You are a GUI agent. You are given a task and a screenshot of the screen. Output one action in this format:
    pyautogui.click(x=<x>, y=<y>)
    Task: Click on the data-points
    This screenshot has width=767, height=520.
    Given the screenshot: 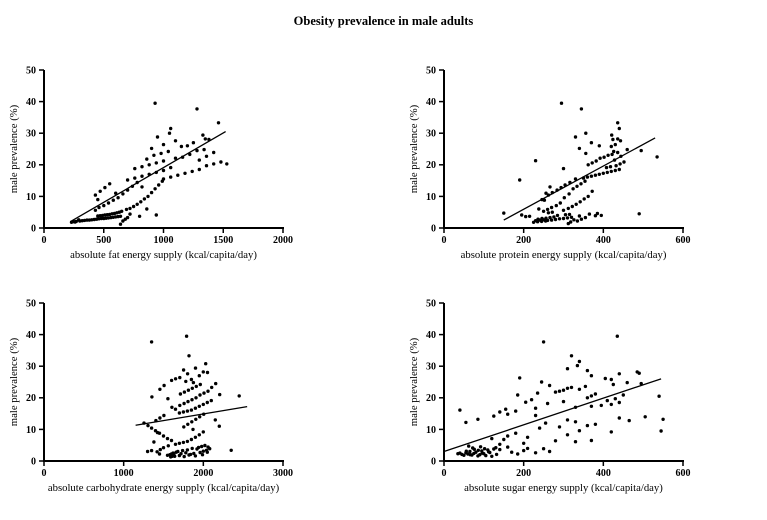 What is the action you would take?
    pyautogui.click(x=191, y=396)
    